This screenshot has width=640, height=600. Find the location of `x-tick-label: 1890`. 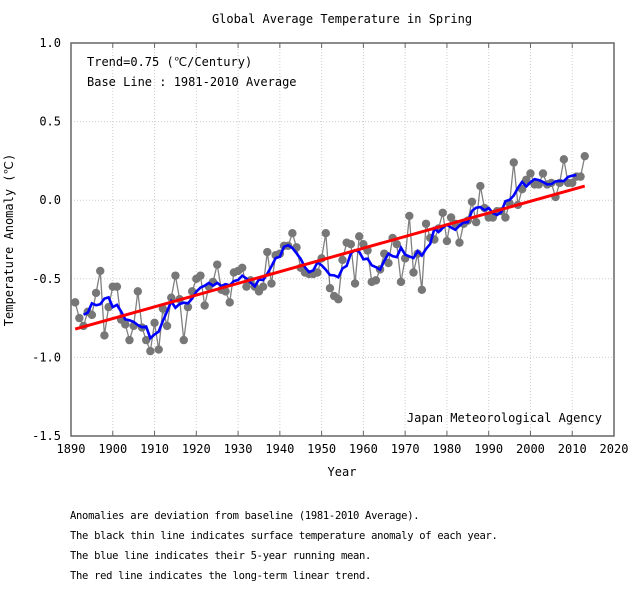

x-tick-label: 1890 is located at coordinates (71, 449).